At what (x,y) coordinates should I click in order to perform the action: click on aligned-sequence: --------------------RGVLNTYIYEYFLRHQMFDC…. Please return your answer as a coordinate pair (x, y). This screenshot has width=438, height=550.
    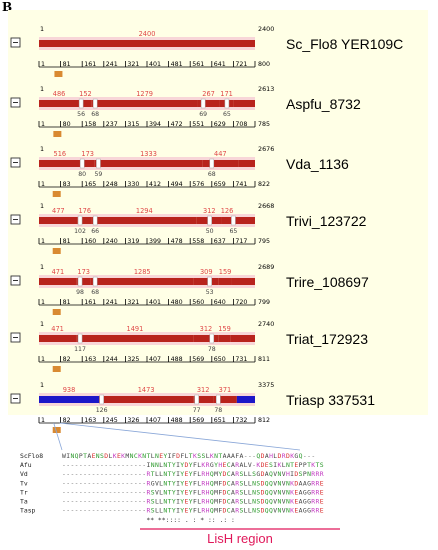
    Looking at the image, I should click on (193, 483).